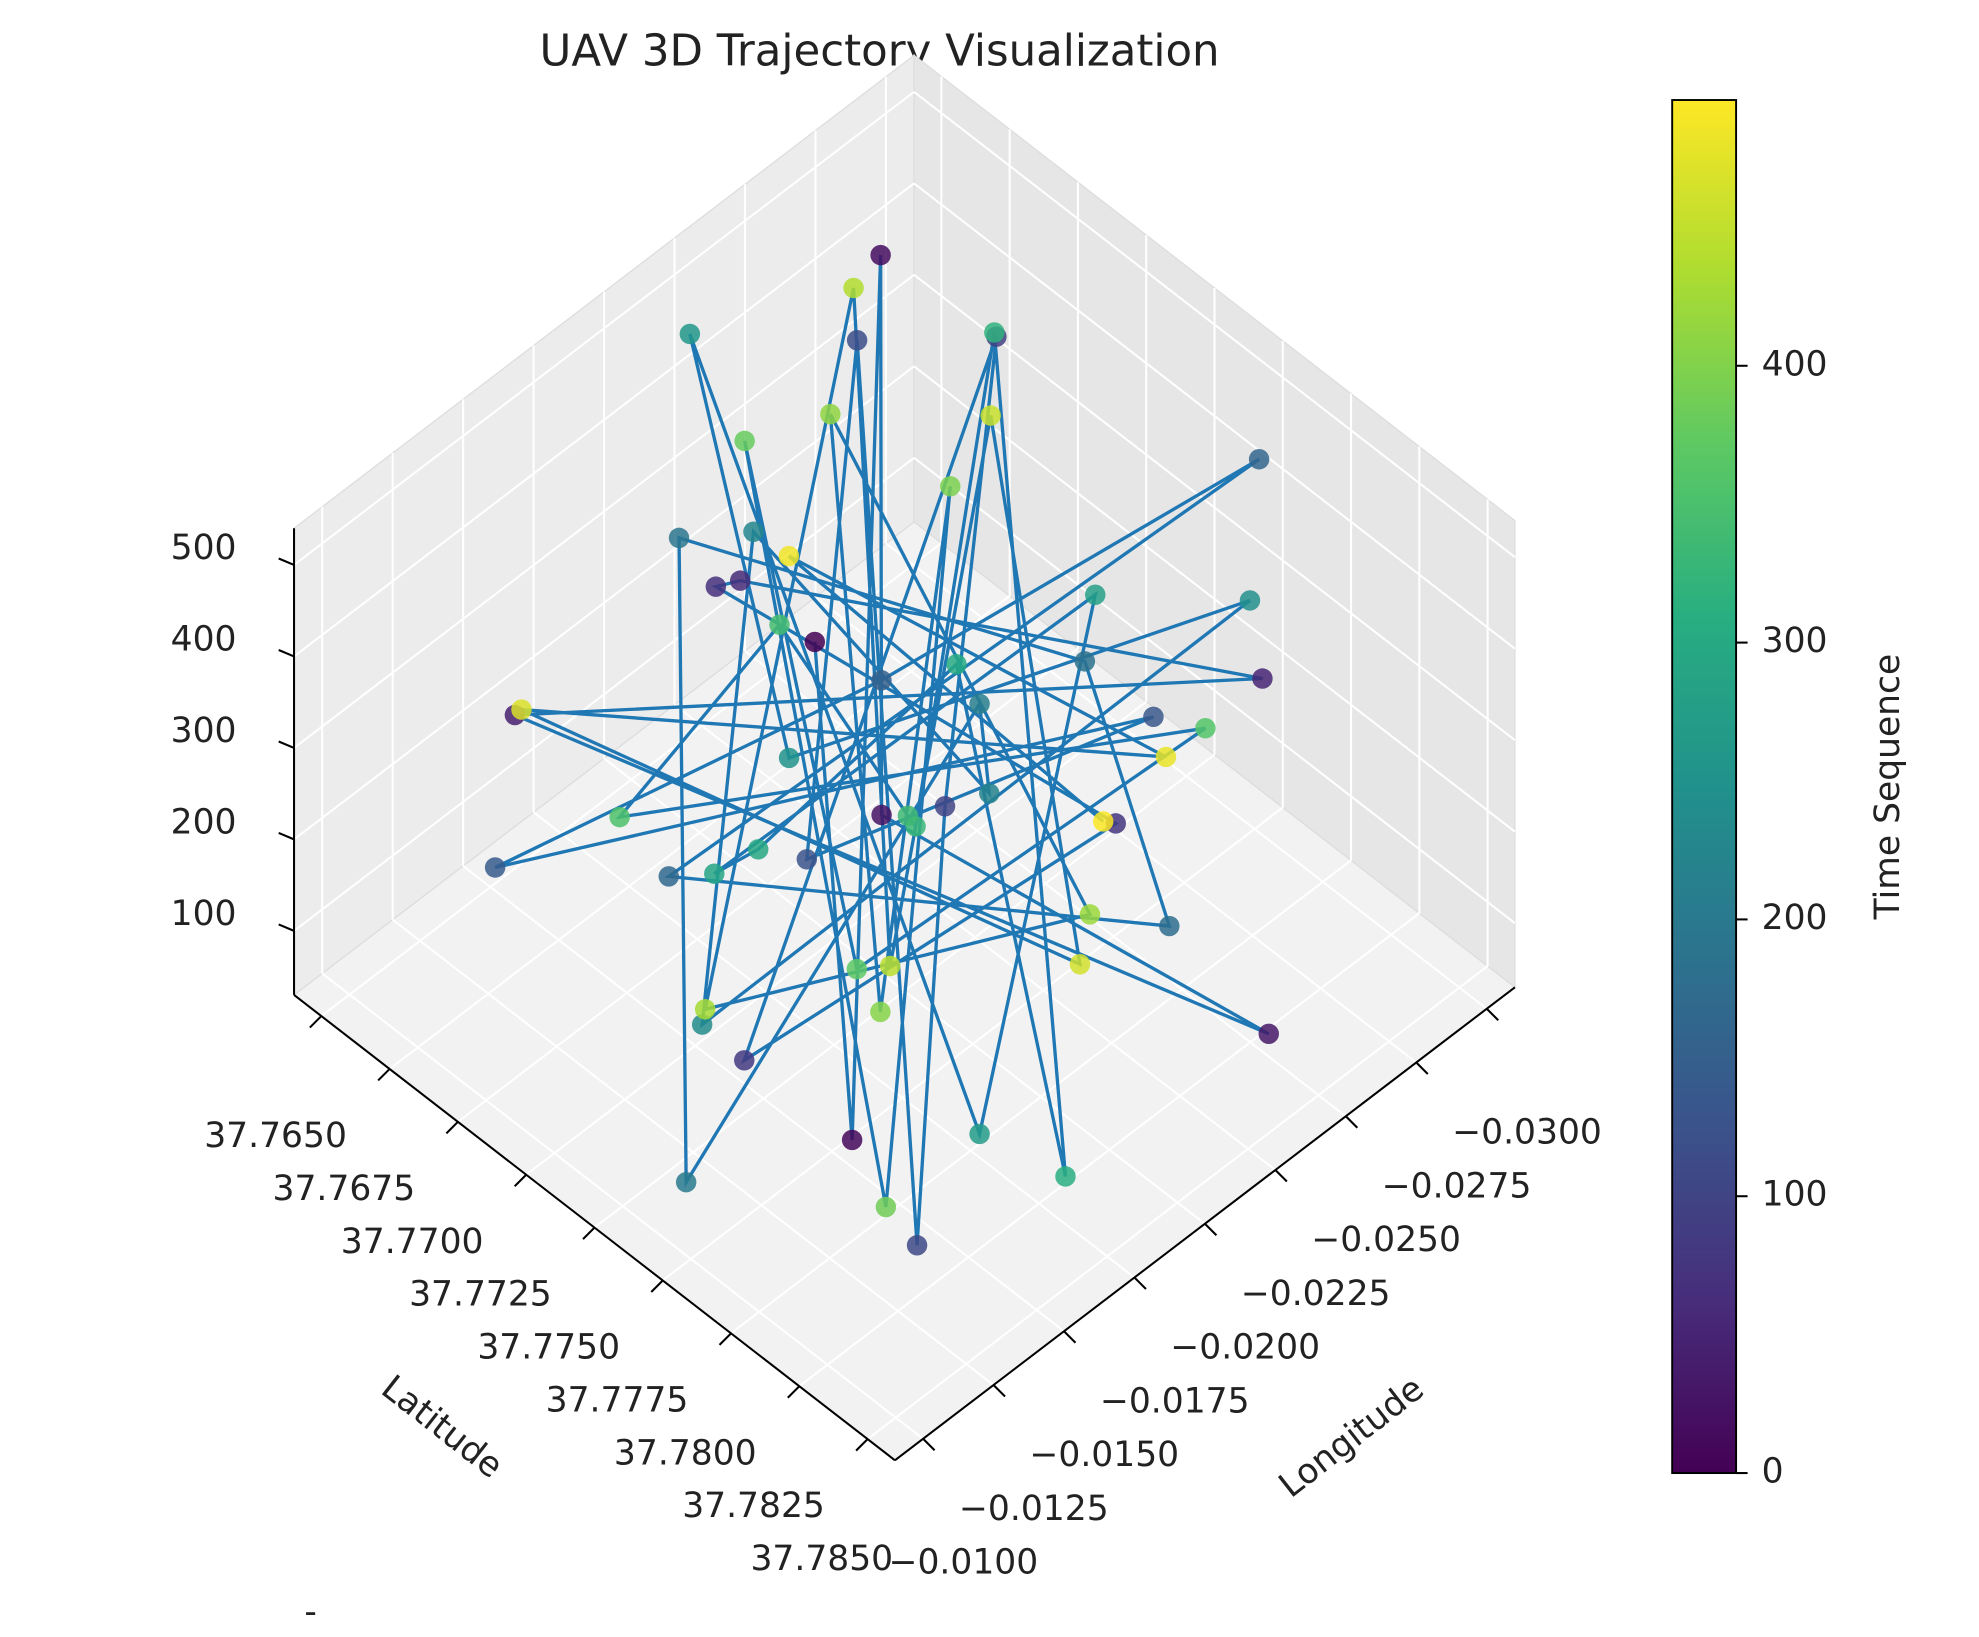 The height and width of the screenshot is (1637, 1979). I want to click on y-tick-label: −0.0300, so click(1527, 1133).